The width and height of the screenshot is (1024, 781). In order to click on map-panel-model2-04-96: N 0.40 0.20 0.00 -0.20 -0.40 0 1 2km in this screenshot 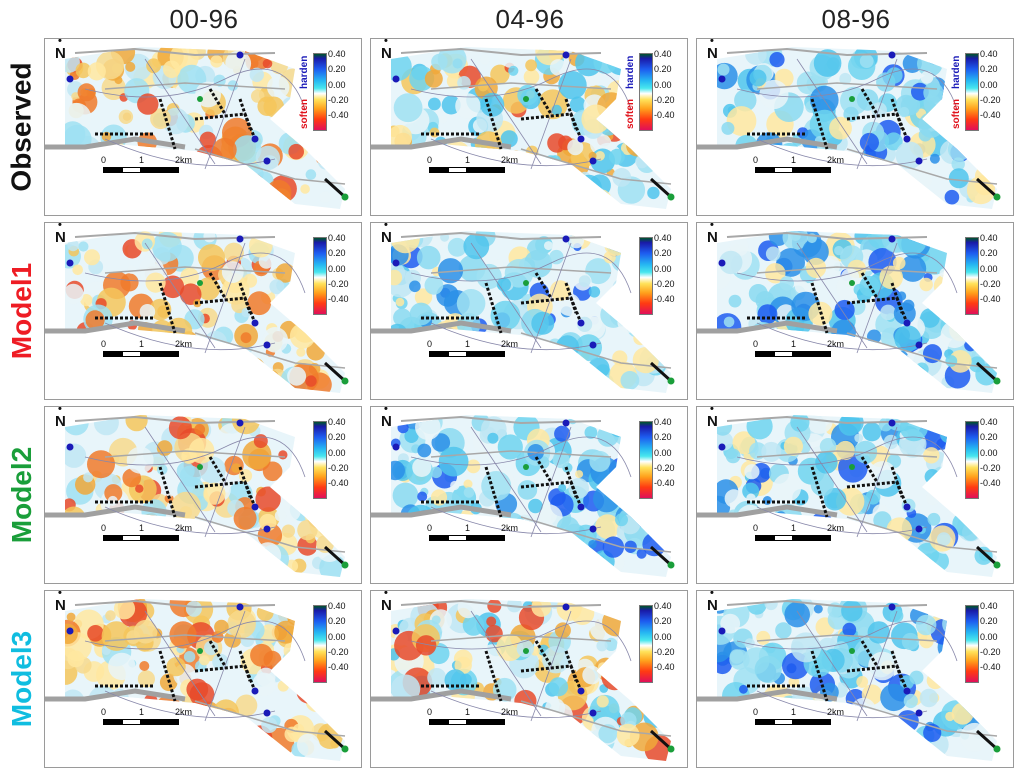, I will do `click(529, 495)`.